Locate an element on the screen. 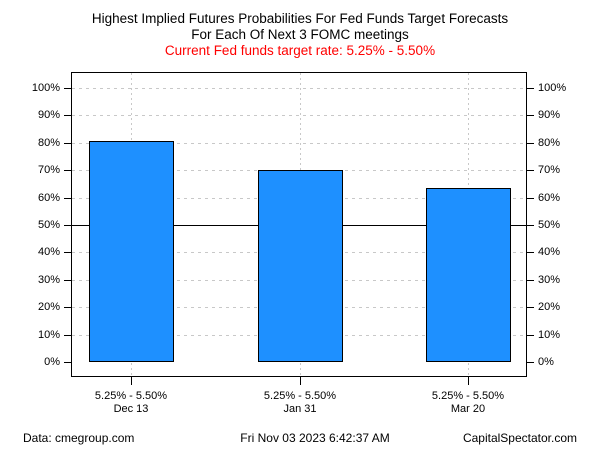 The image size is (600, 450). y-axis-label-left: 30% is located at coordinates (48, 279).